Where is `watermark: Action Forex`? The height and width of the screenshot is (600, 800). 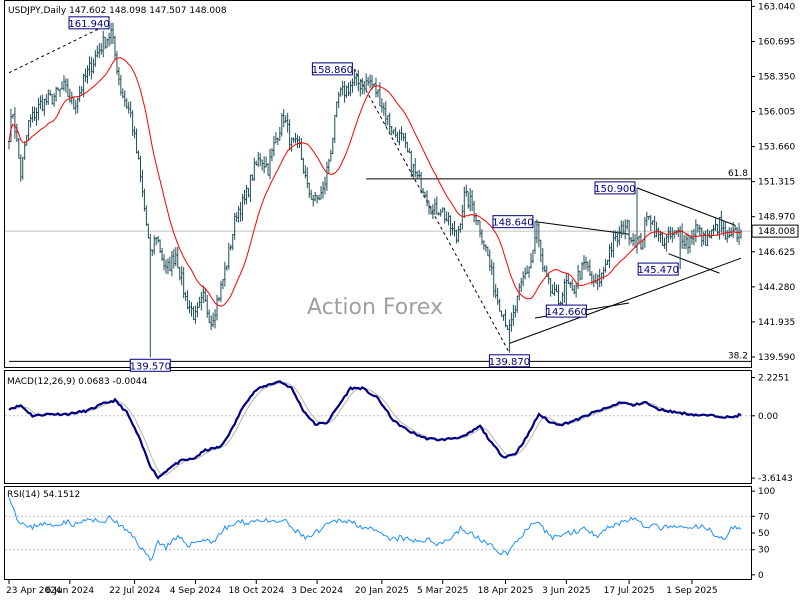
watermark: Action Forex is located at coordinates (375, 307).